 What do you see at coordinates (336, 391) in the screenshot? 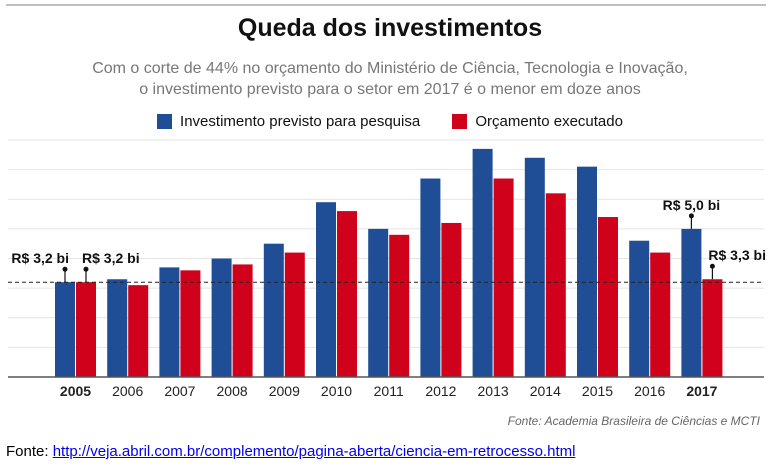
I see `x-tick-label: 2010` at bounding box center [336, 391].